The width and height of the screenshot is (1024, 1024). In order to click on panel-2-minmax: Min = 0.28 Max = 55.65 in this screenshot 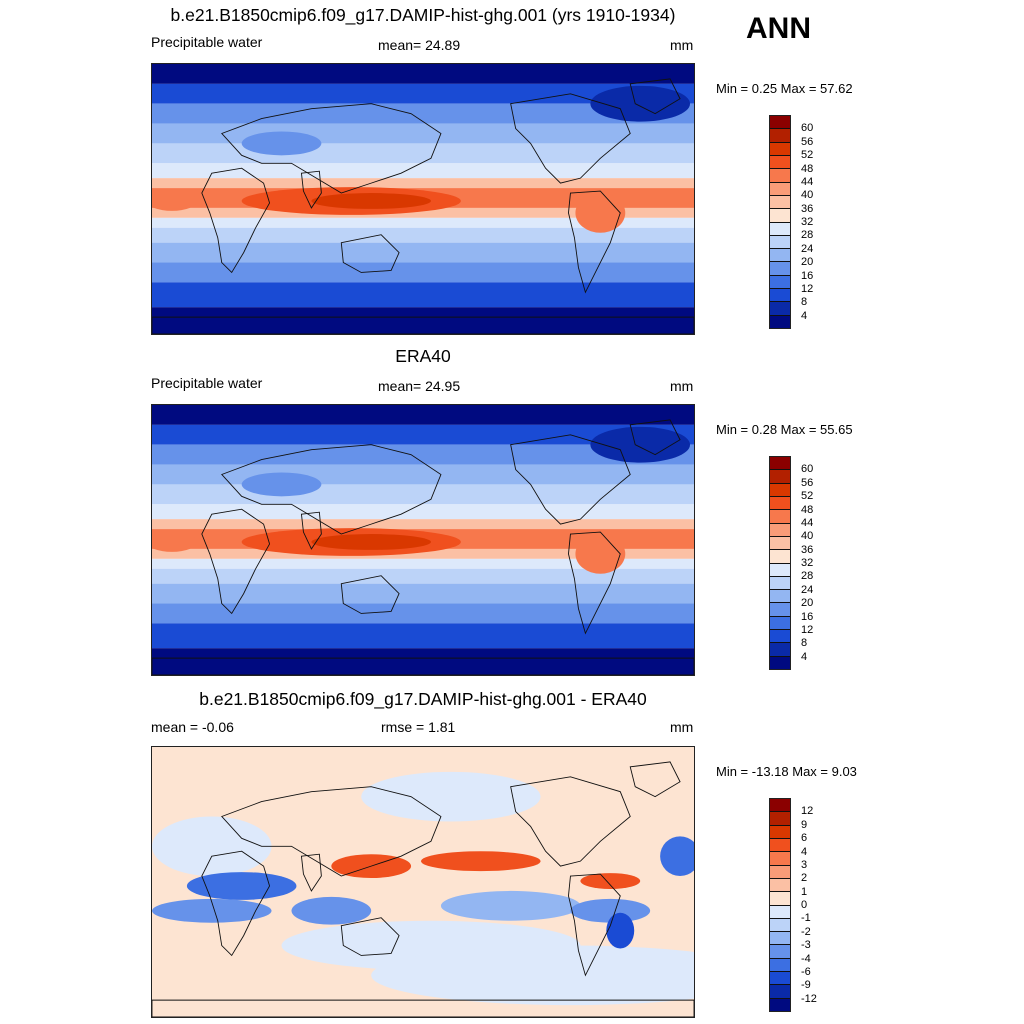, I will do `click(784, 429)`.